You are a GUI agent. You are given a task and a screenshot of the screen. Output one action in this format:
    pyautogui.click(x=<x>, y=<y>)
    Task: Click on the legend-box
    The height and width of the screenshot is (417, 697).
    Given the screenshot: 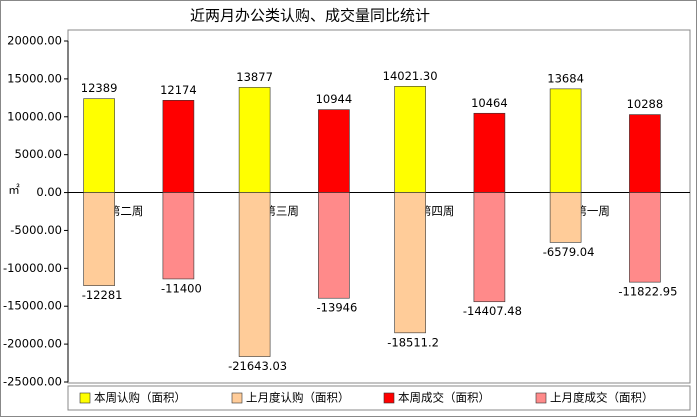 What is the action you would take?
    pyautogui.click(x=379, y=398)
    